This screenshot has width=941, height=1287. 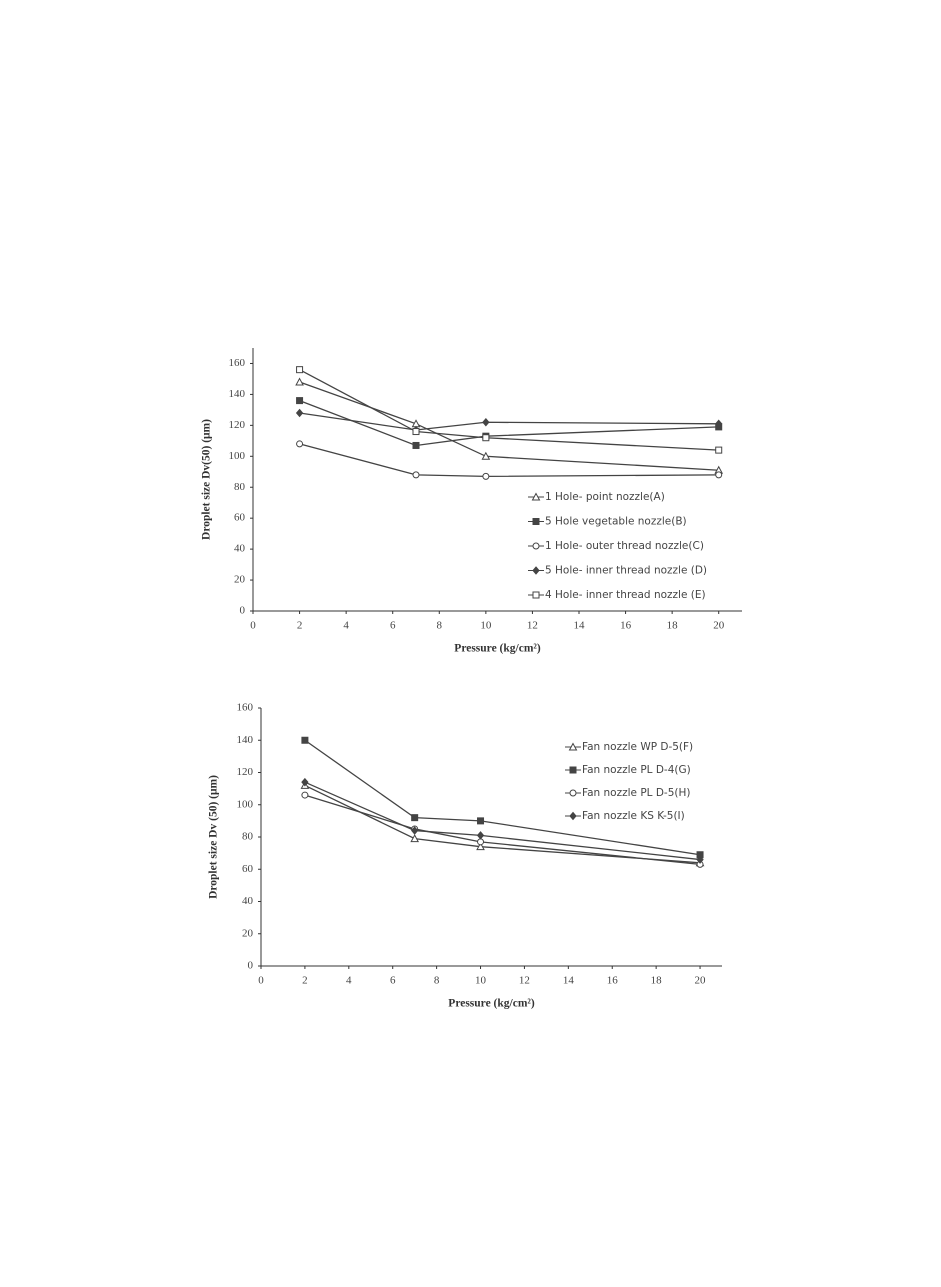 What do you see at coordinates (626, 571) in the screenshot?
I see `legend-label: 5 Hole- inner thread nozzle (D)` at bounding box center [626, 571].